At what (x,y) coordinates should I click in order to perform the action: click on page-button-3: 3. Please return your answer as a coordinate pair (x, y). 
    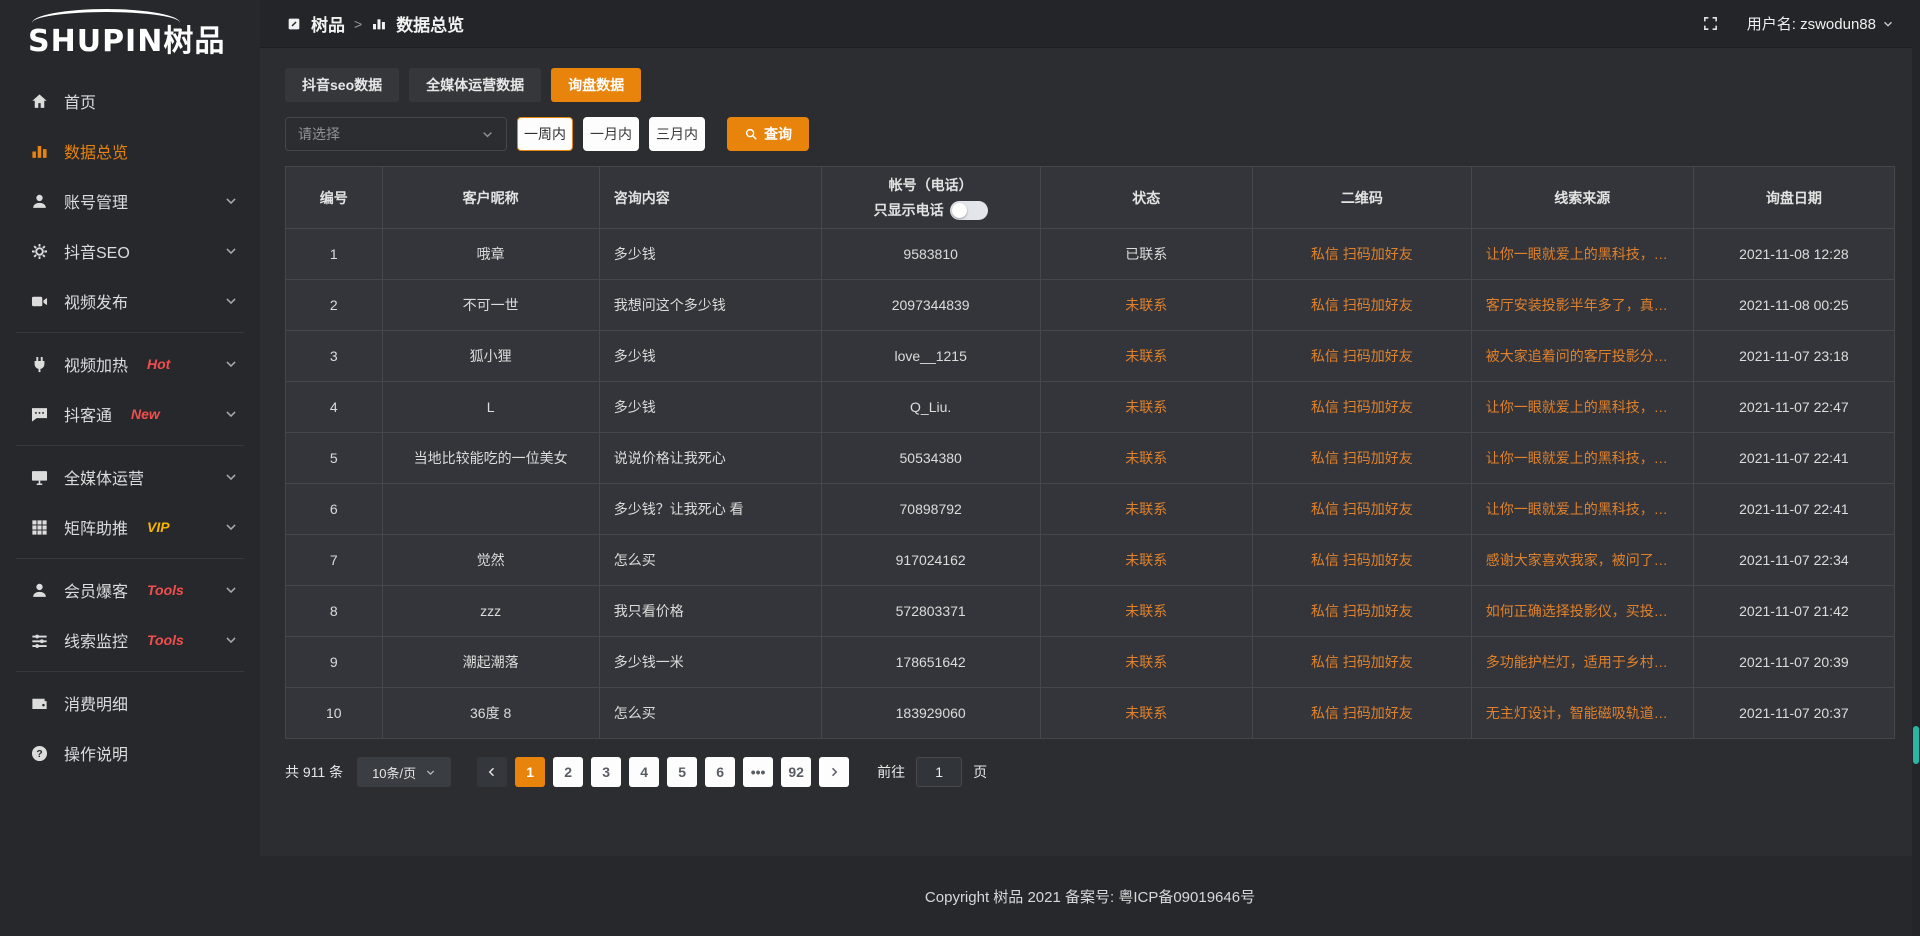
    Looking at the image, I should click on (606, 772).